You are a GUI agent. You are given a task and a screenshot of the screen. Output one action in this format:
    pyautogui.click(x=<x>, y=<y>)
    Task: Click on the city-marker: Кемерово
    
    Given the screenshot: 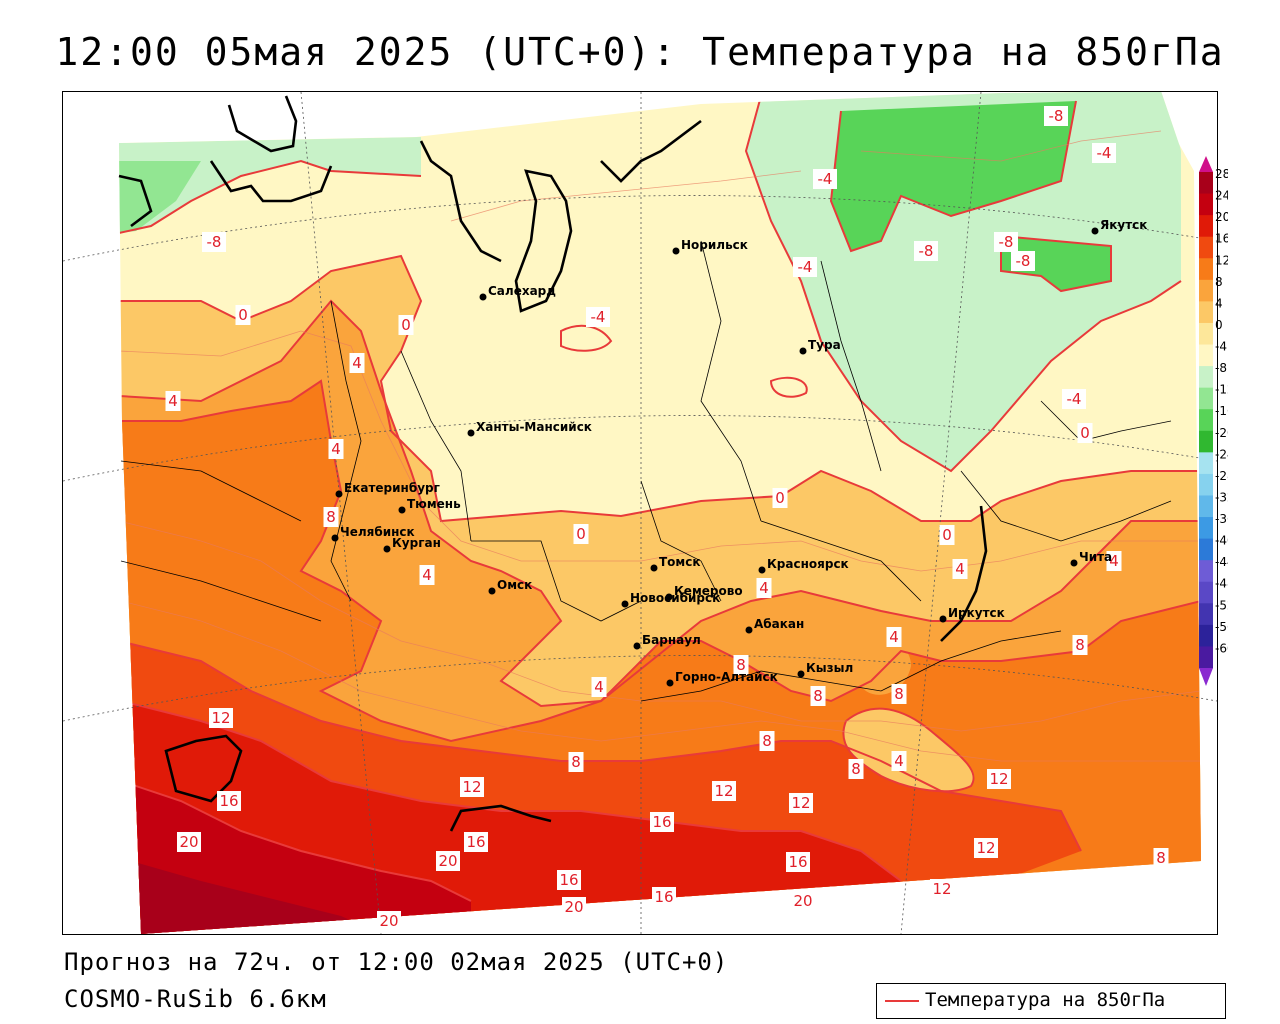 What is the action you would take?
    pyautogui.click(x=704, y=592)
    